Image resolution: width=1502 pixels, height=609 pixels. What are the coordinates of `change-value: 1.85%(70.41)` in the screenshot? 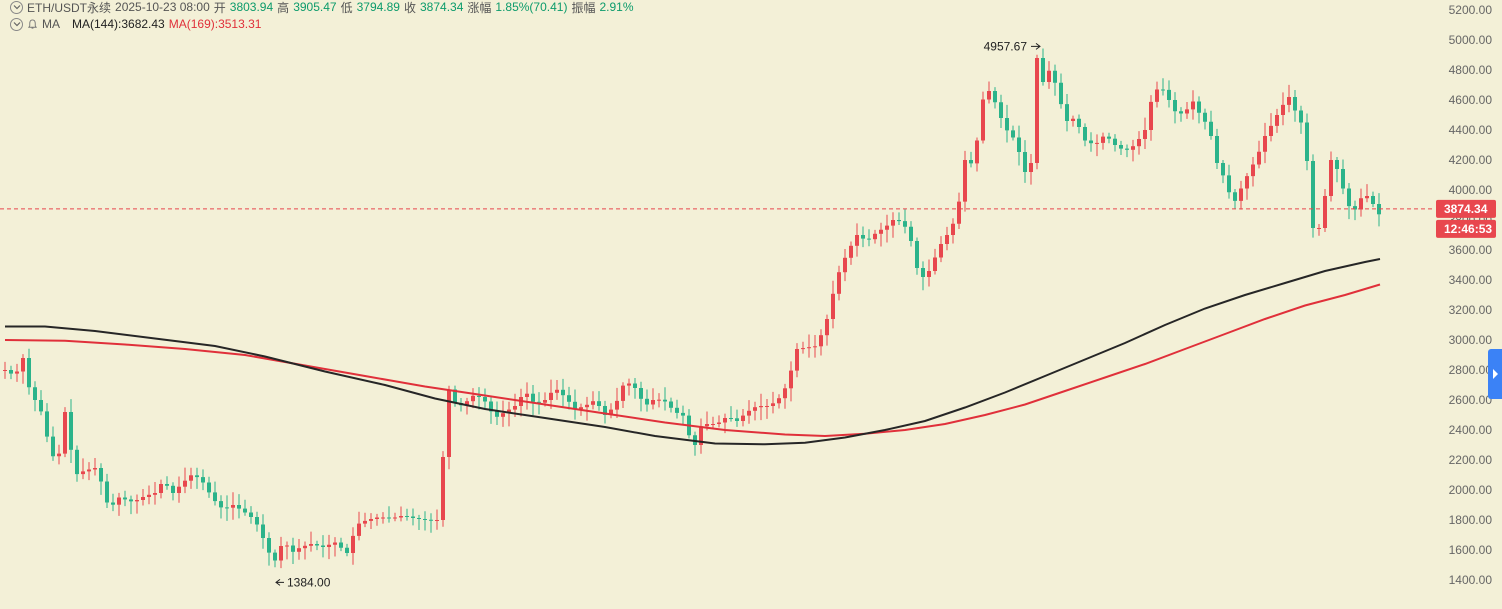 It's located at (531, 7).